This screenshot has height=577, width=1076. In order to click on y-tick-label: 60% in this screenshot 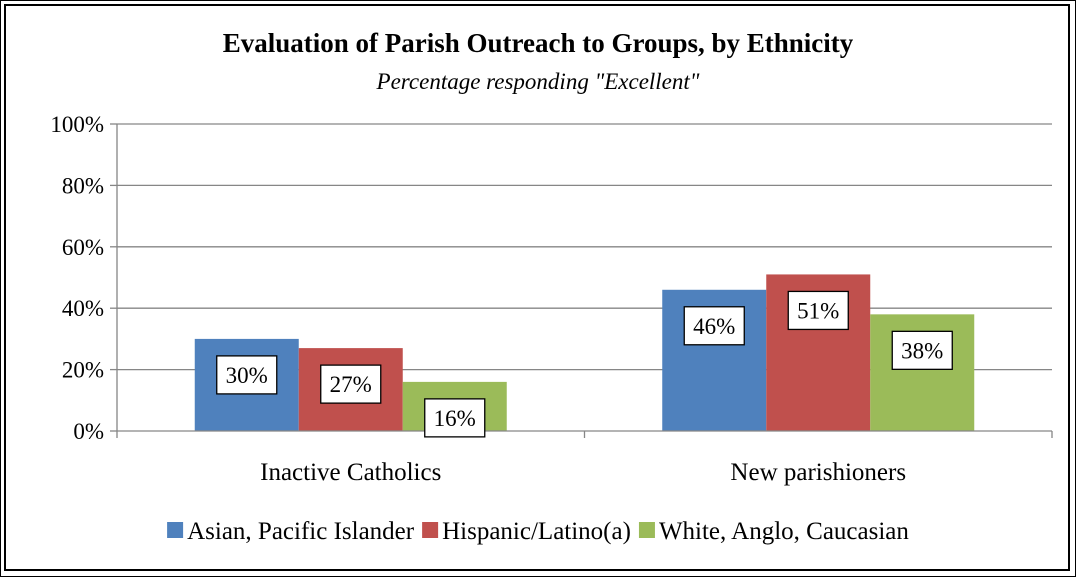, I will do `click(83, 247)`.